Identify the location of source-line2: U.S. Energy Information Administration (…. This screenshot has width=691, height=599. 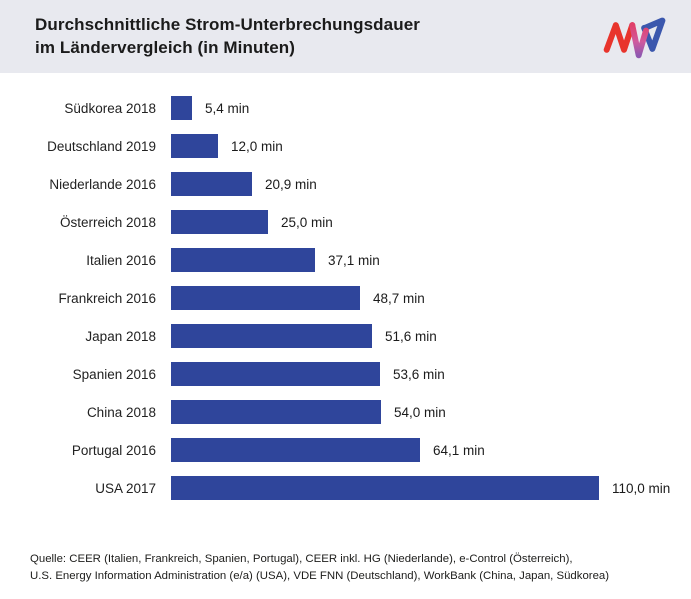
(320, 575).